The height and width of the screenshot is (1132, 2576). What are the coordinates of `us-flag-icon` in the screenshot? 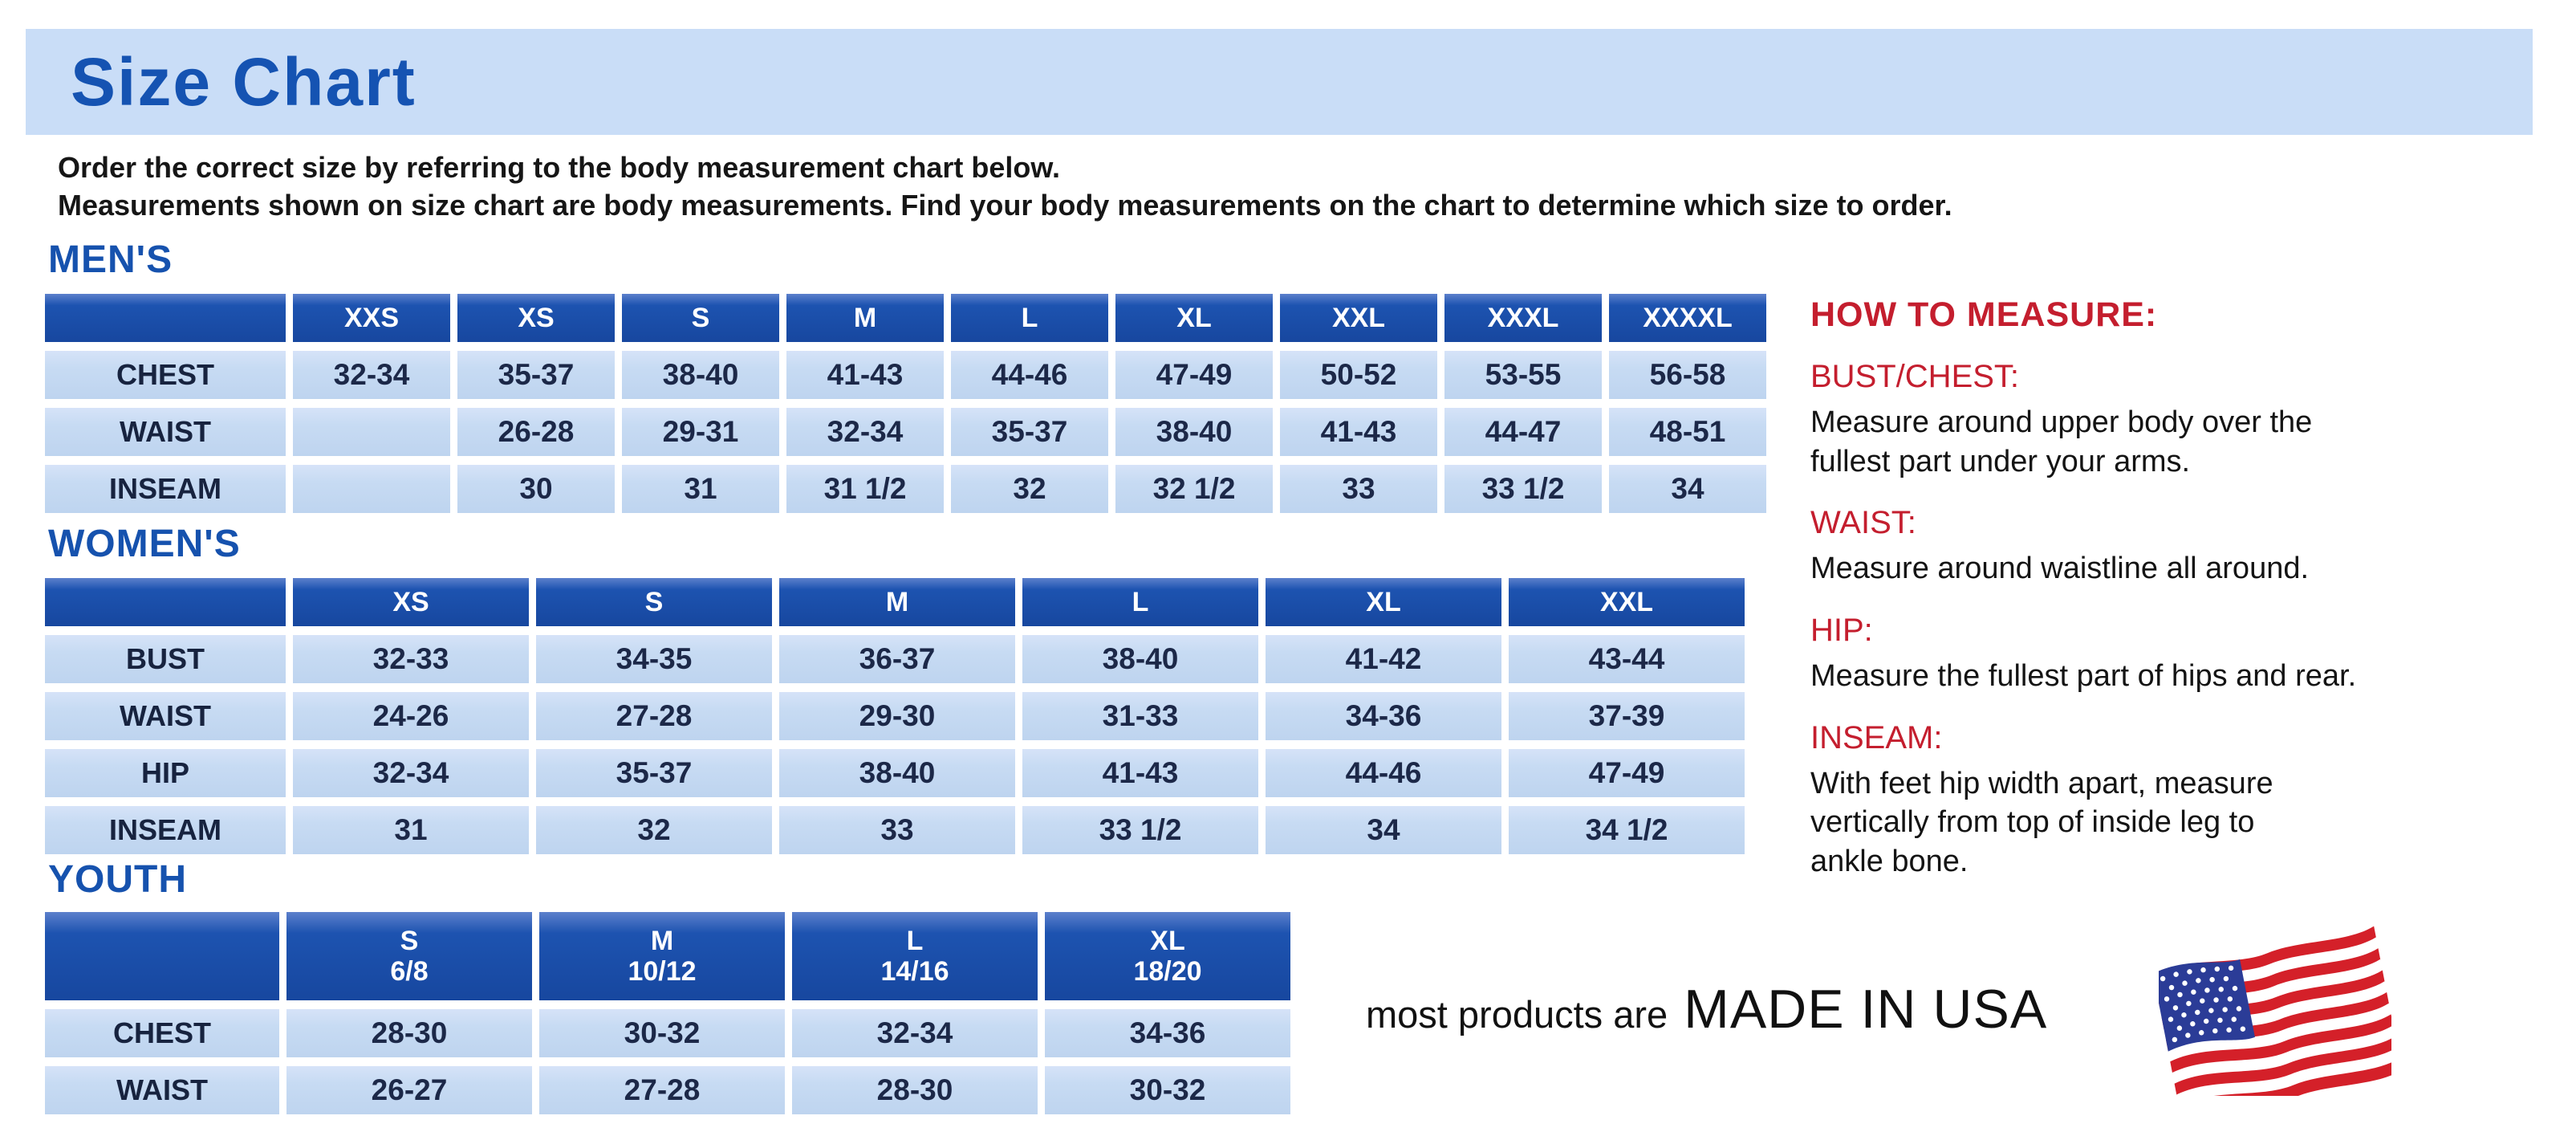 It's located at (2277, 1023).